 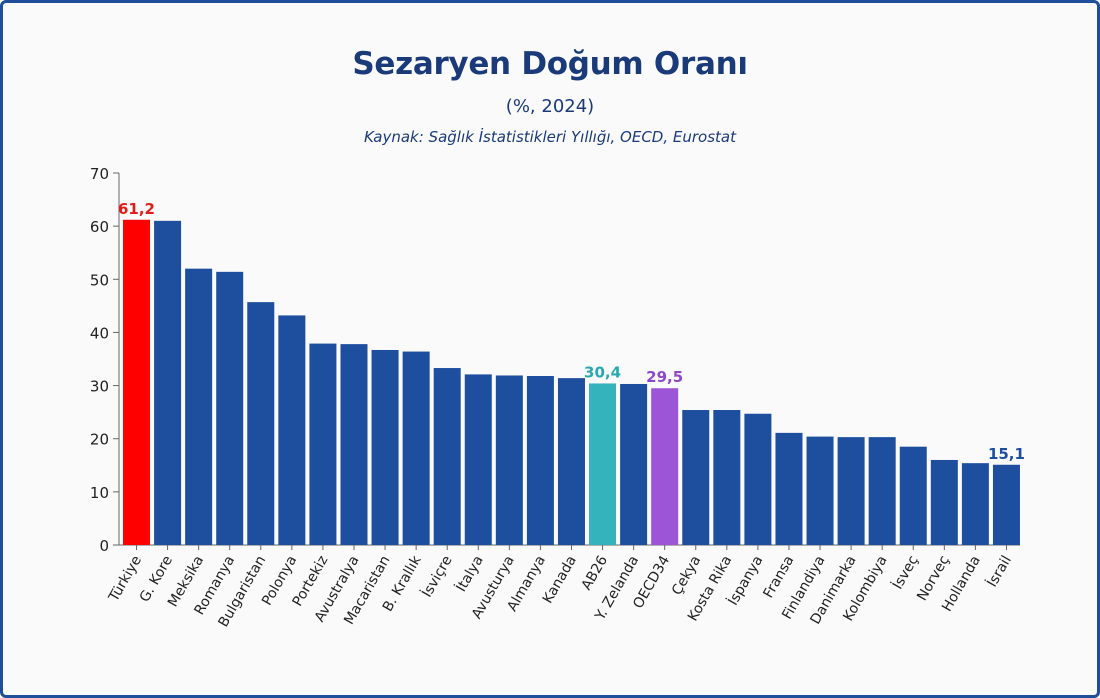 What do you see at coordinates (104, 546) in the screenshot?
I see `y-tick-label: 0` at bounding box center [104, 546].